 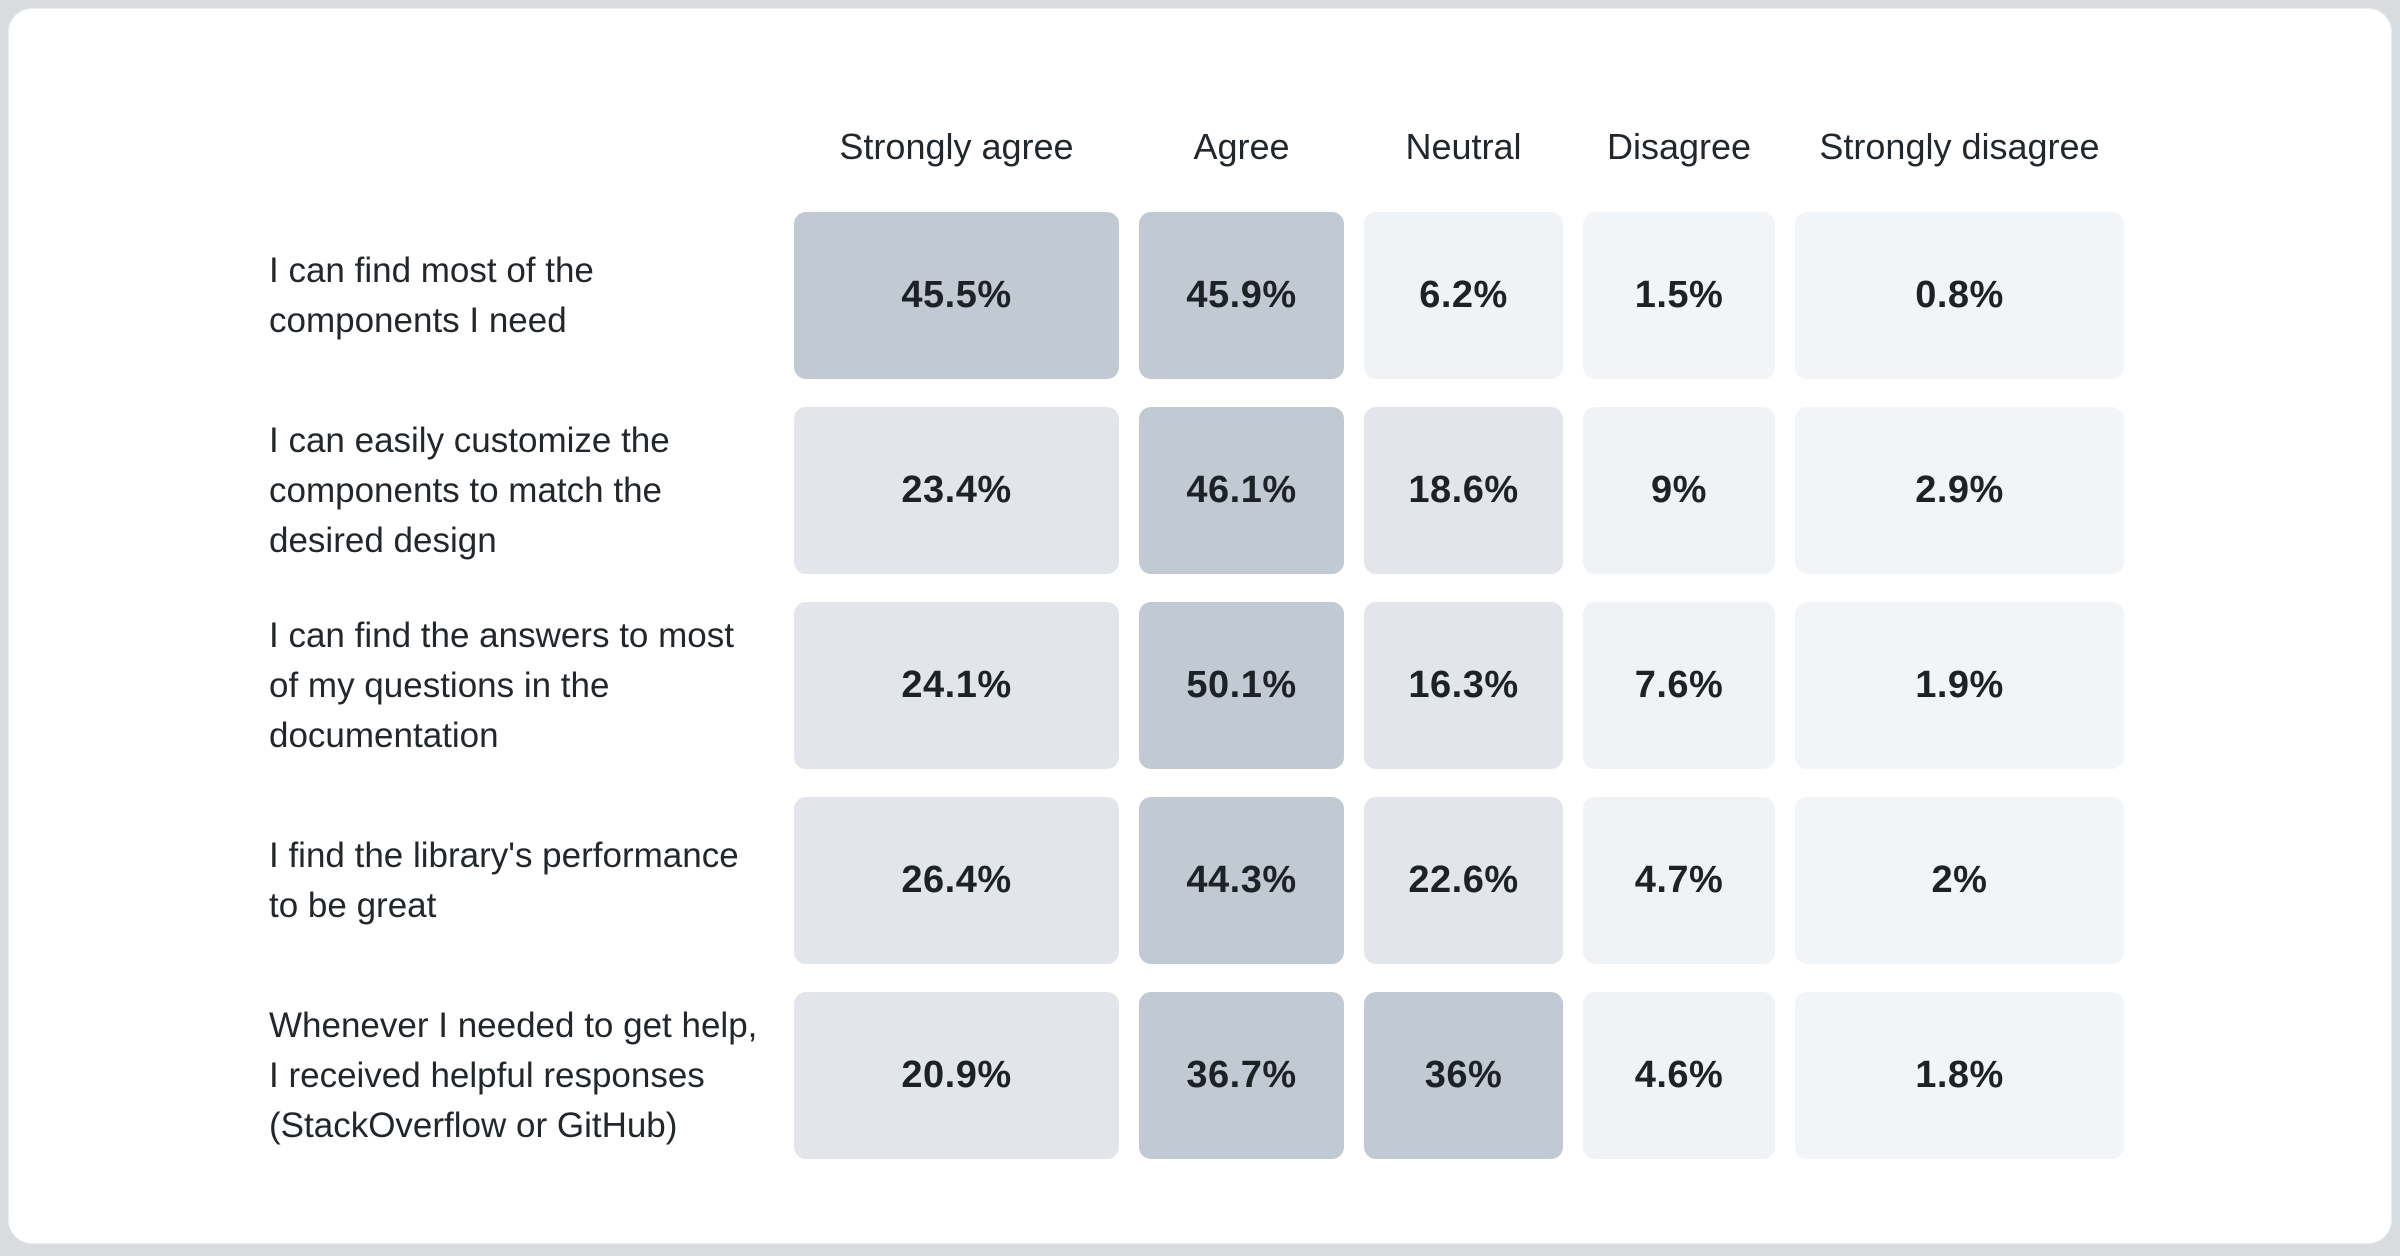 What do you see at coordinates (1959, 146) in the screenshot?
I see `column-header-strongly-disagree: Strongly disagree` at bounding box center [1959, 146].